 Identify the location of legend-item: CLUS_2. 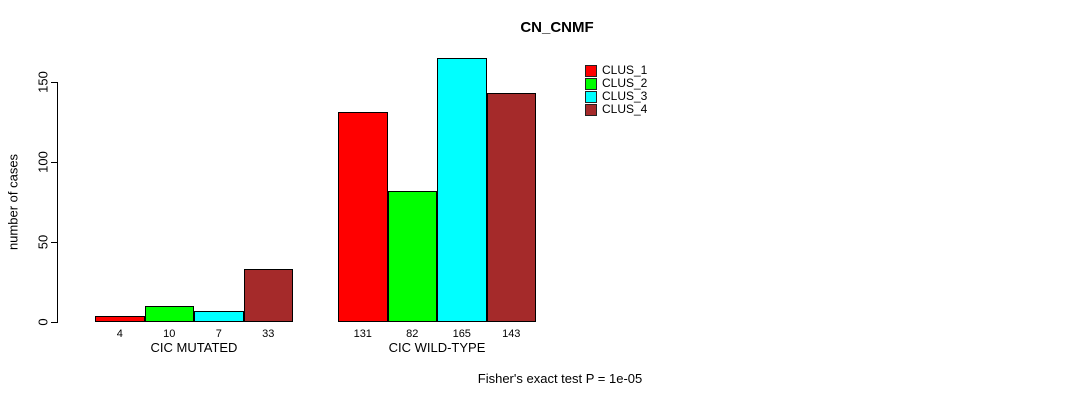
(616, 83).